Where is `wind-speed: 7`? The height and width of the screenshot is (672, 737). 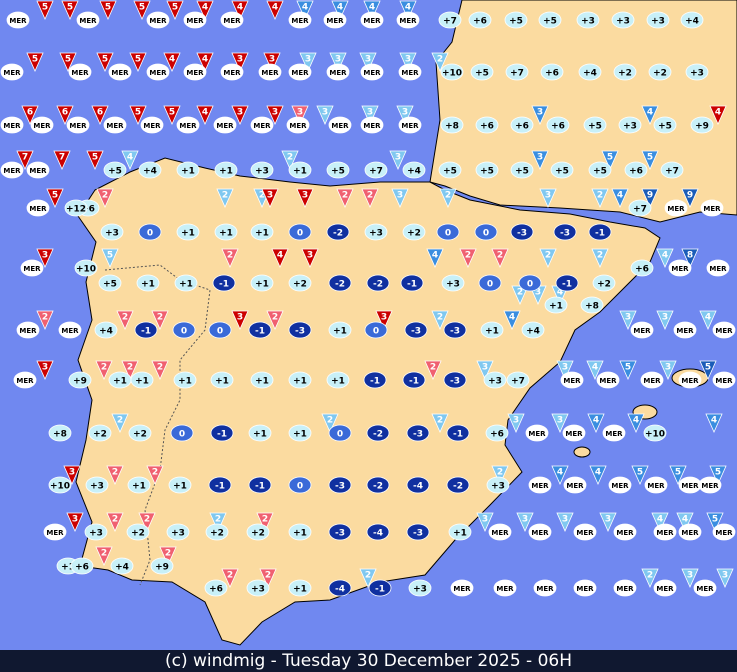
wind-speed: 7 is located at coordinates (25, 158).